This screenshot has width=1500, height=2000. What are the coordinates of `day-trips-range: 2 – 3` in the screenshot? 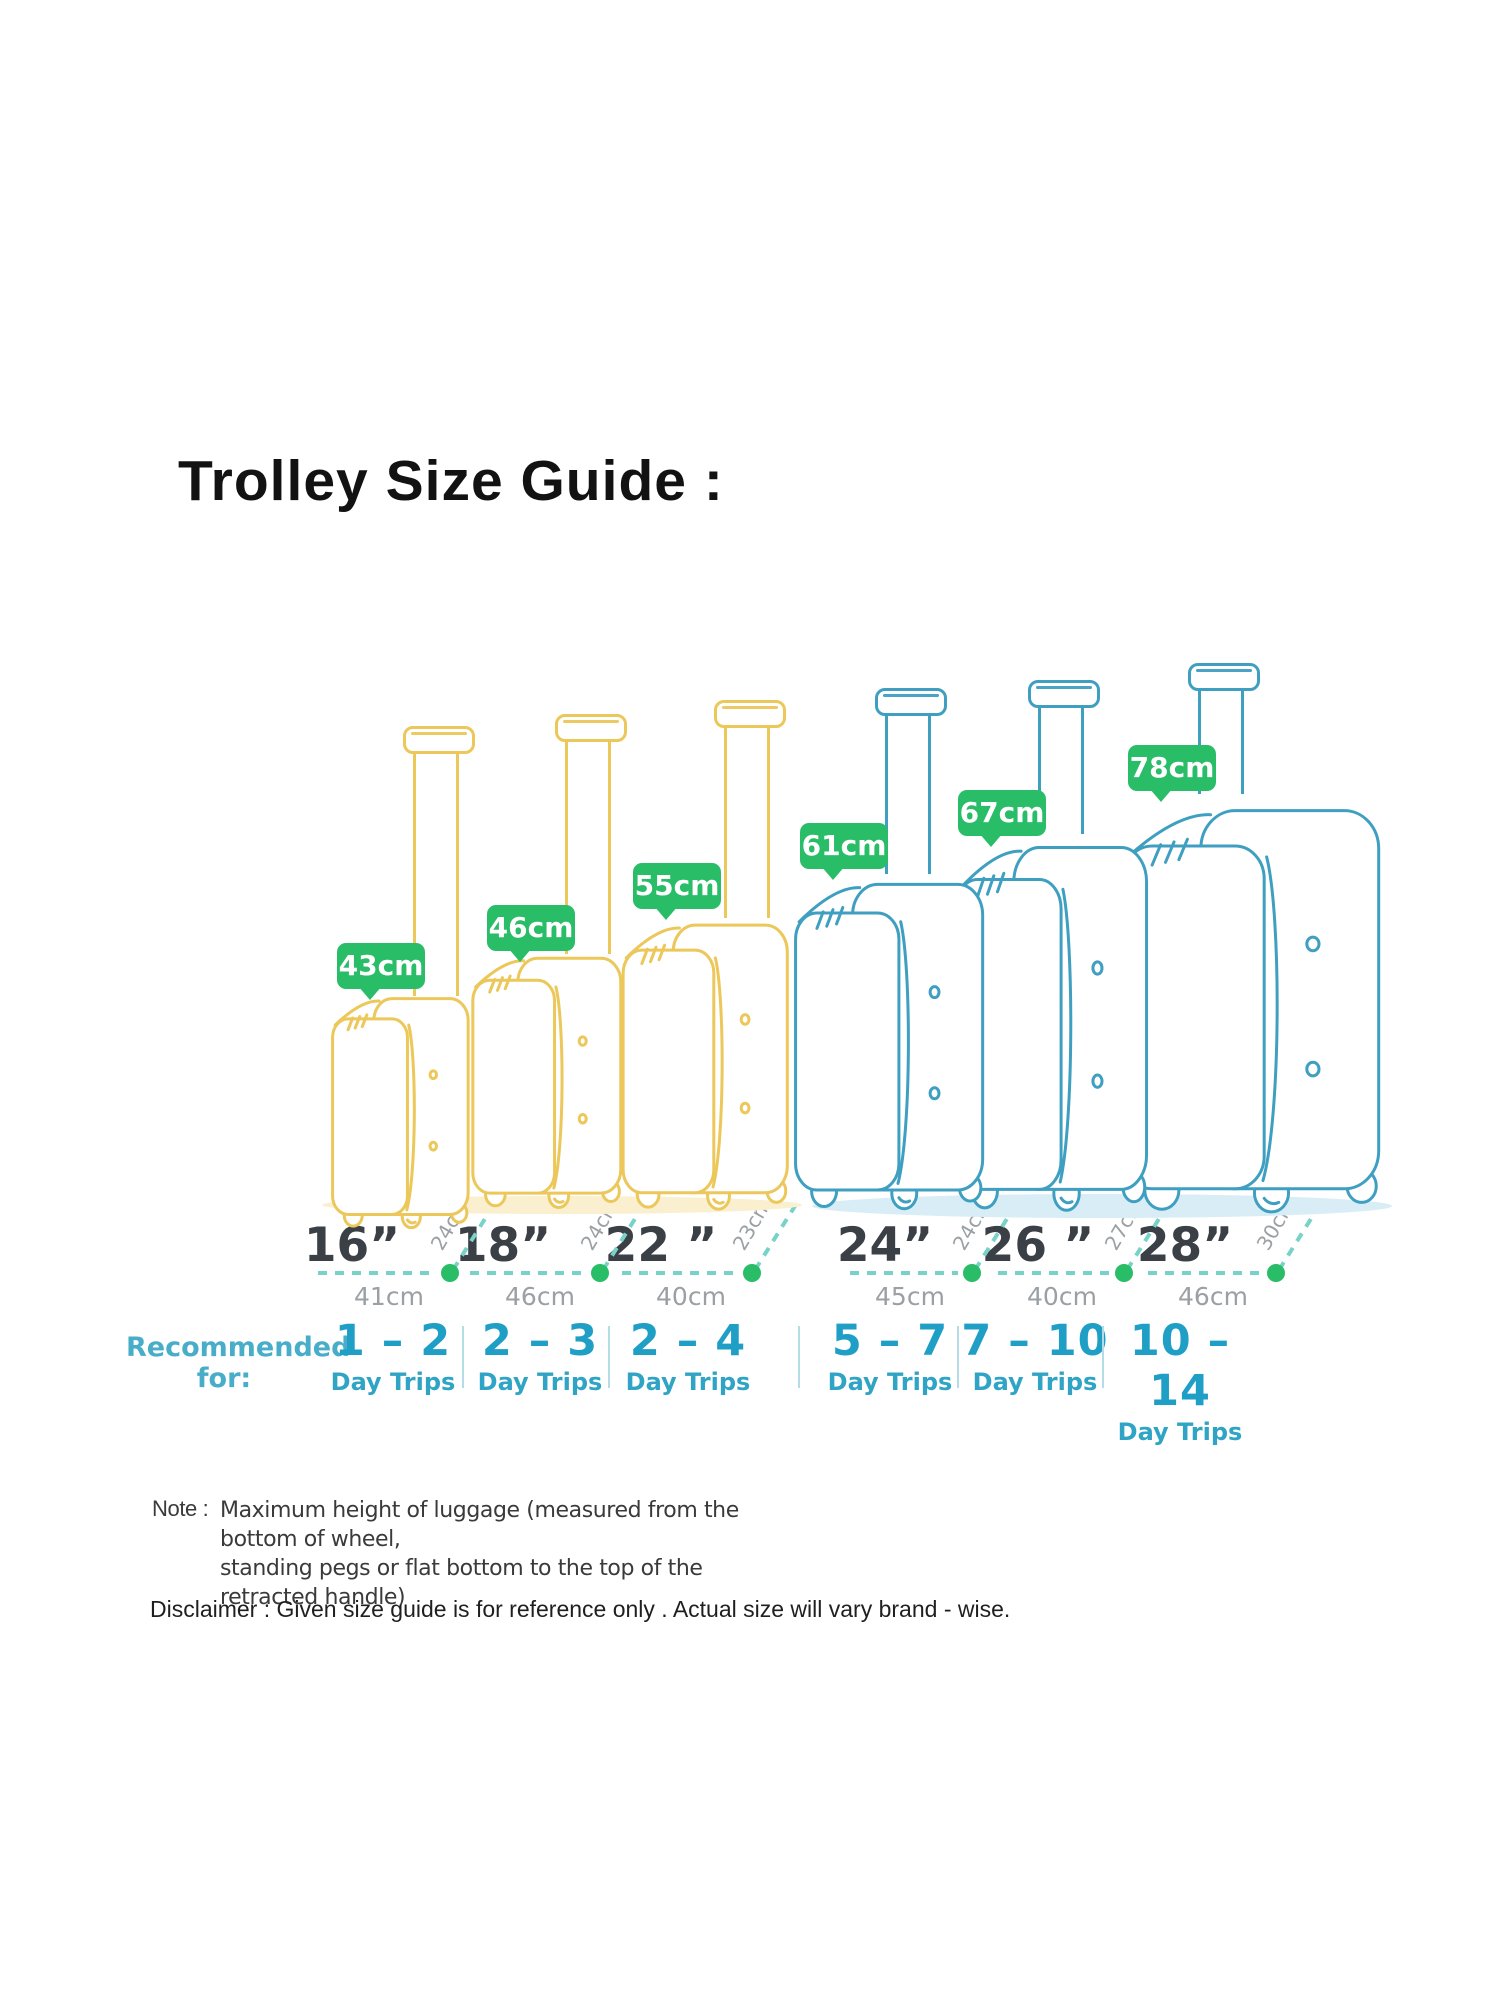 It's located at (540, 1341).